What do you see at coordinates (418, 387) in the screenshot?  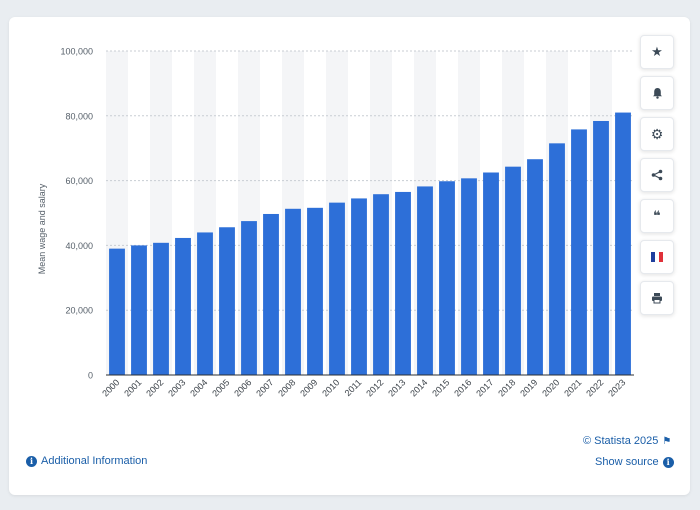 I see `x-tick-label: 2014` at bounding box center [418, 387].